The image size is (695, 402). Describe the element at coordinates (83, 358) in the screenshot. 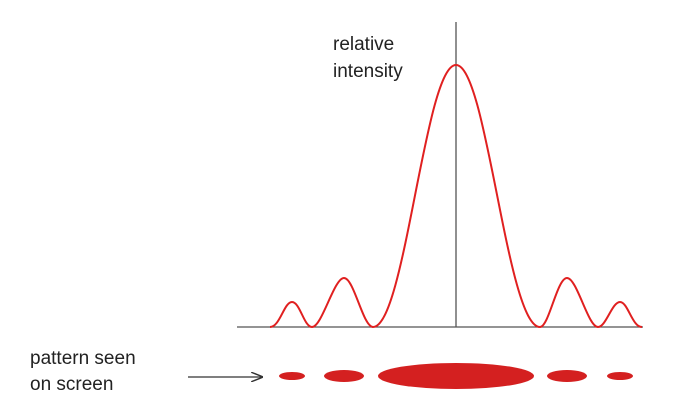

I see `pattern-label-line: pattern seen` at that location.